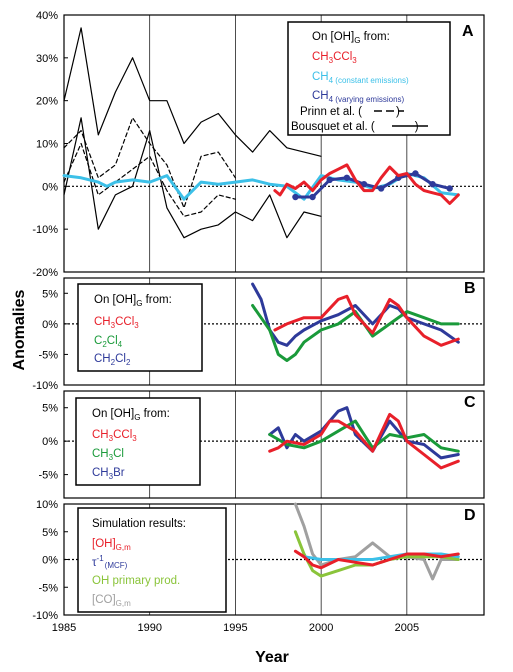 The height and width of the screenshot is (672, 513). Describe the element at coordinates (360, 78) in the screenshot. I see `legend-a-ch4-constant: CH4 (constant emissions)` at that location.